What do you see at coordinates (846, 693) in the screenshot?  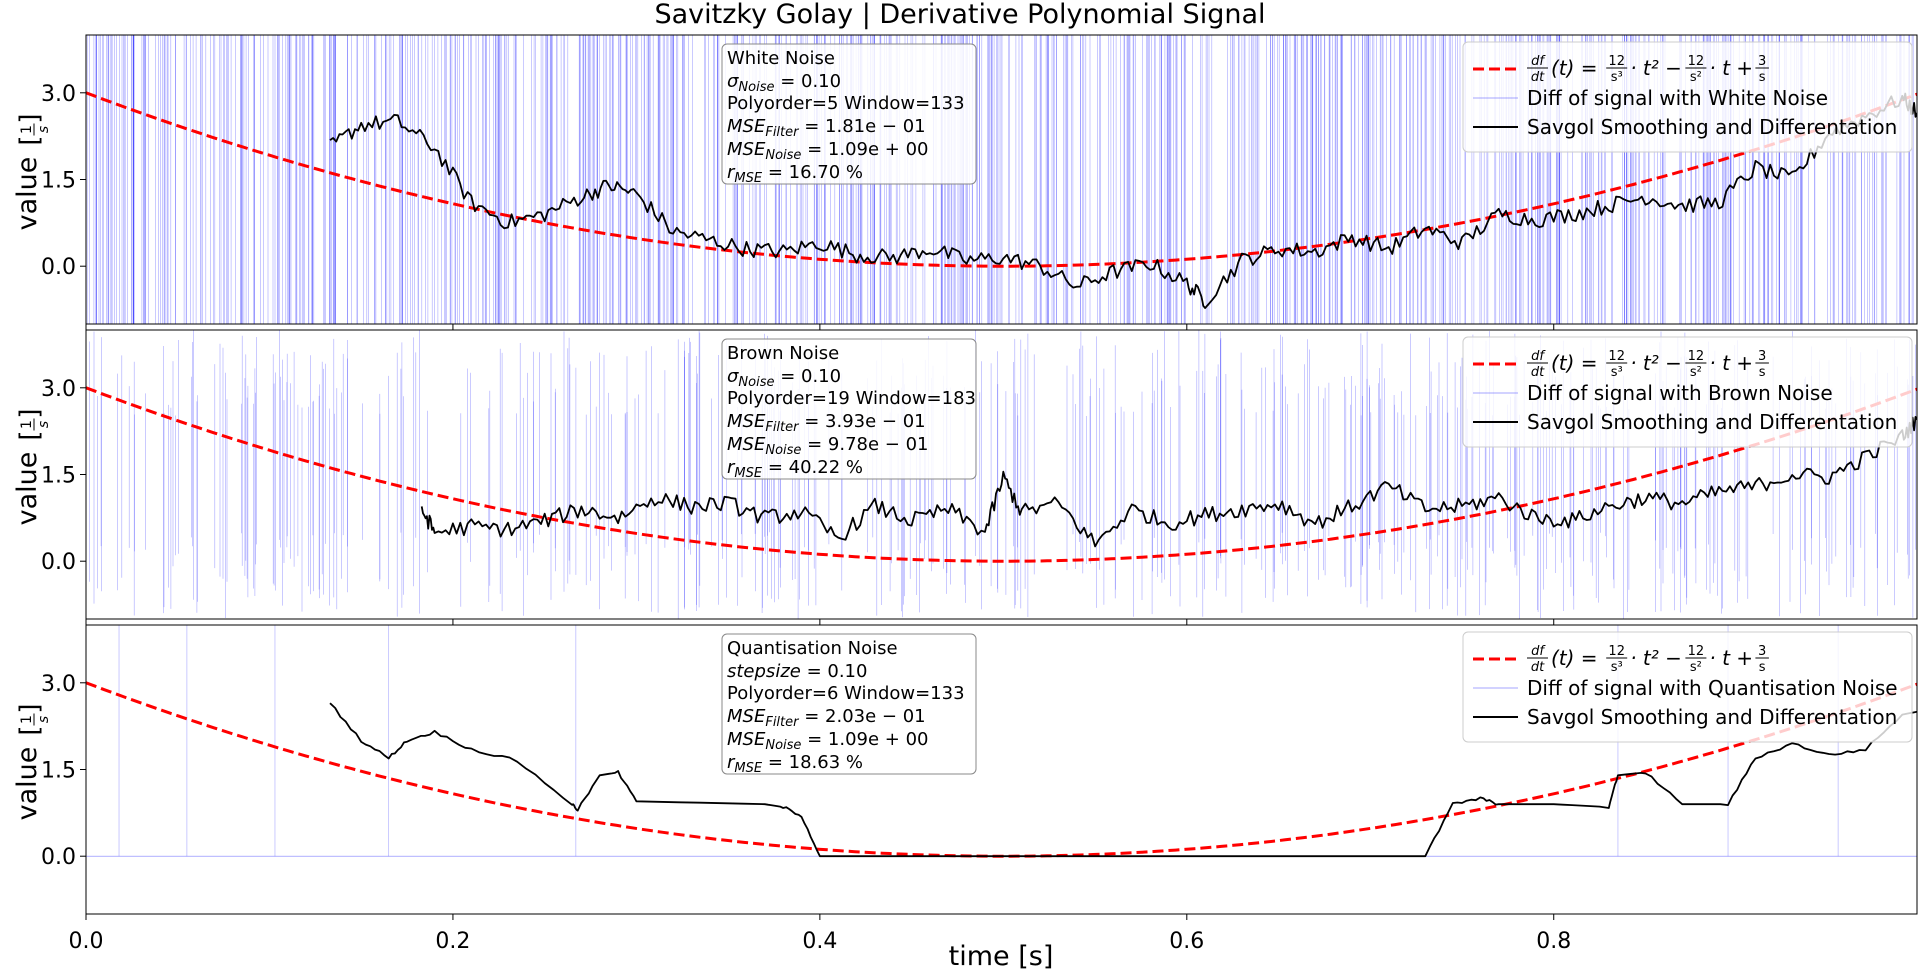 I see `poly-window: Polyorder=6 Window=133` at bounding box center [846, 693].